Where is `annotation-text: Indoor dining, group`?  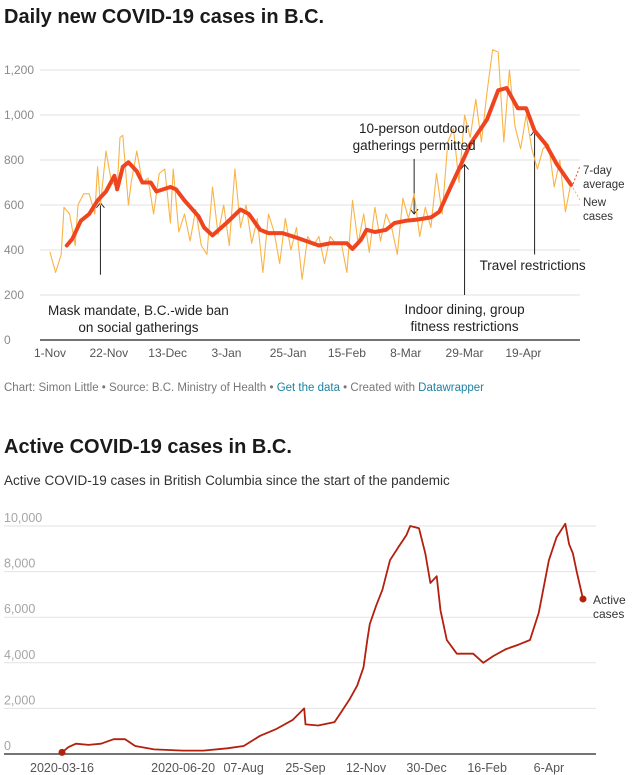
annotation-text: Indoor dining, group is located at coordinates (465, 309).